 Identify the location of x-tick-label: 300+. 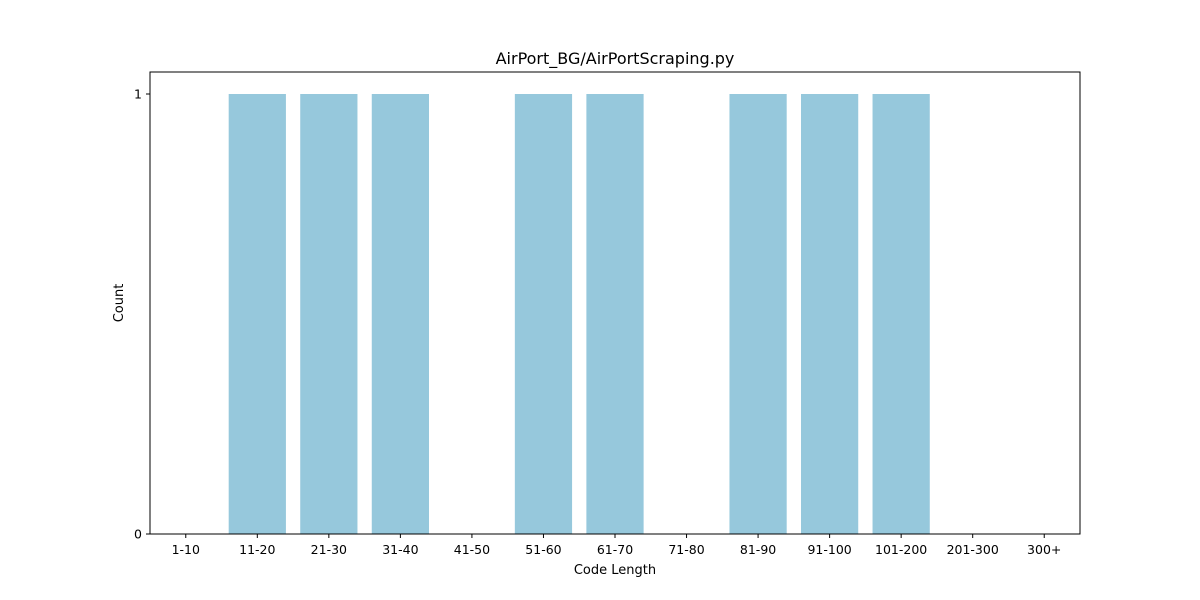
(1044, 549).